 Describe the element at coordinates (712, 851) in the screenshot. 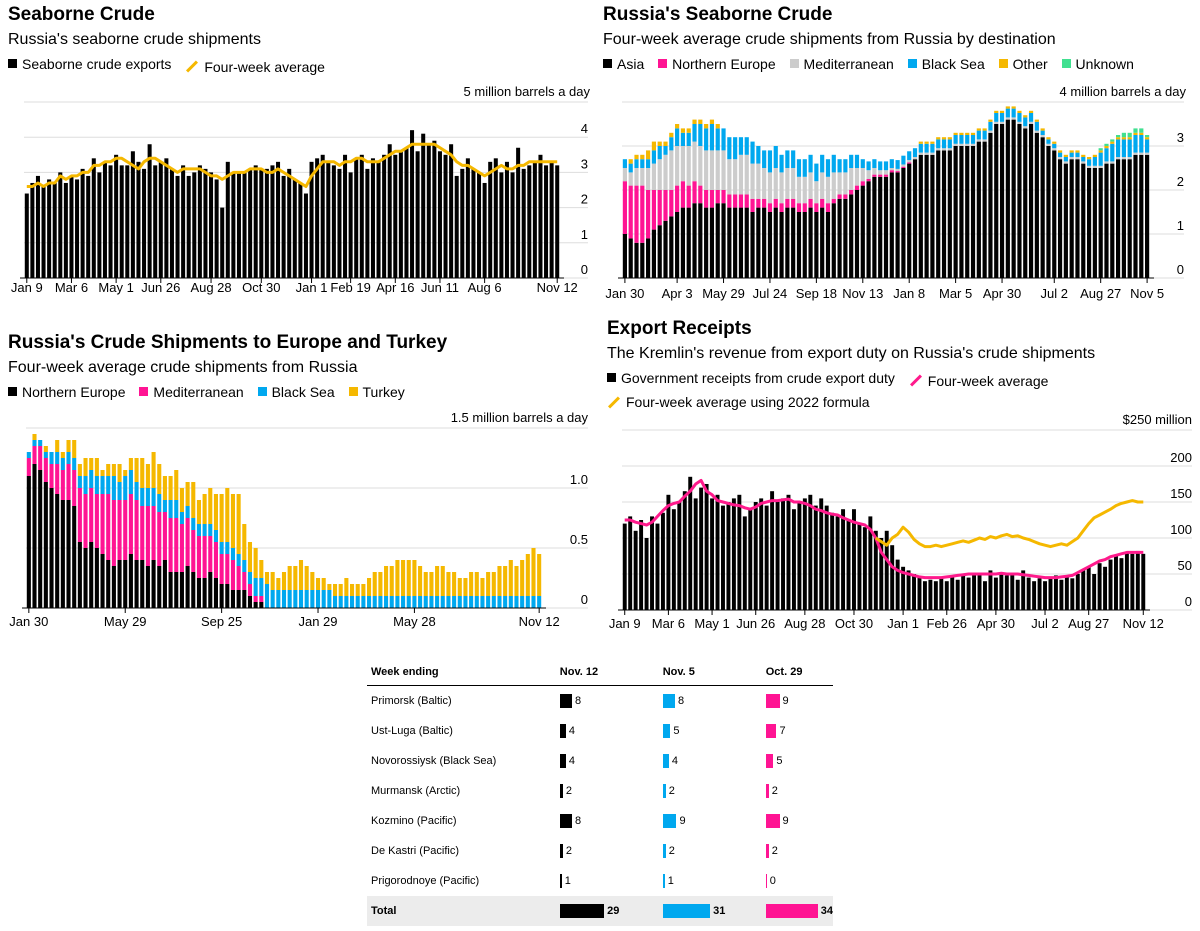

I see `cell-bar: 2` at that location.